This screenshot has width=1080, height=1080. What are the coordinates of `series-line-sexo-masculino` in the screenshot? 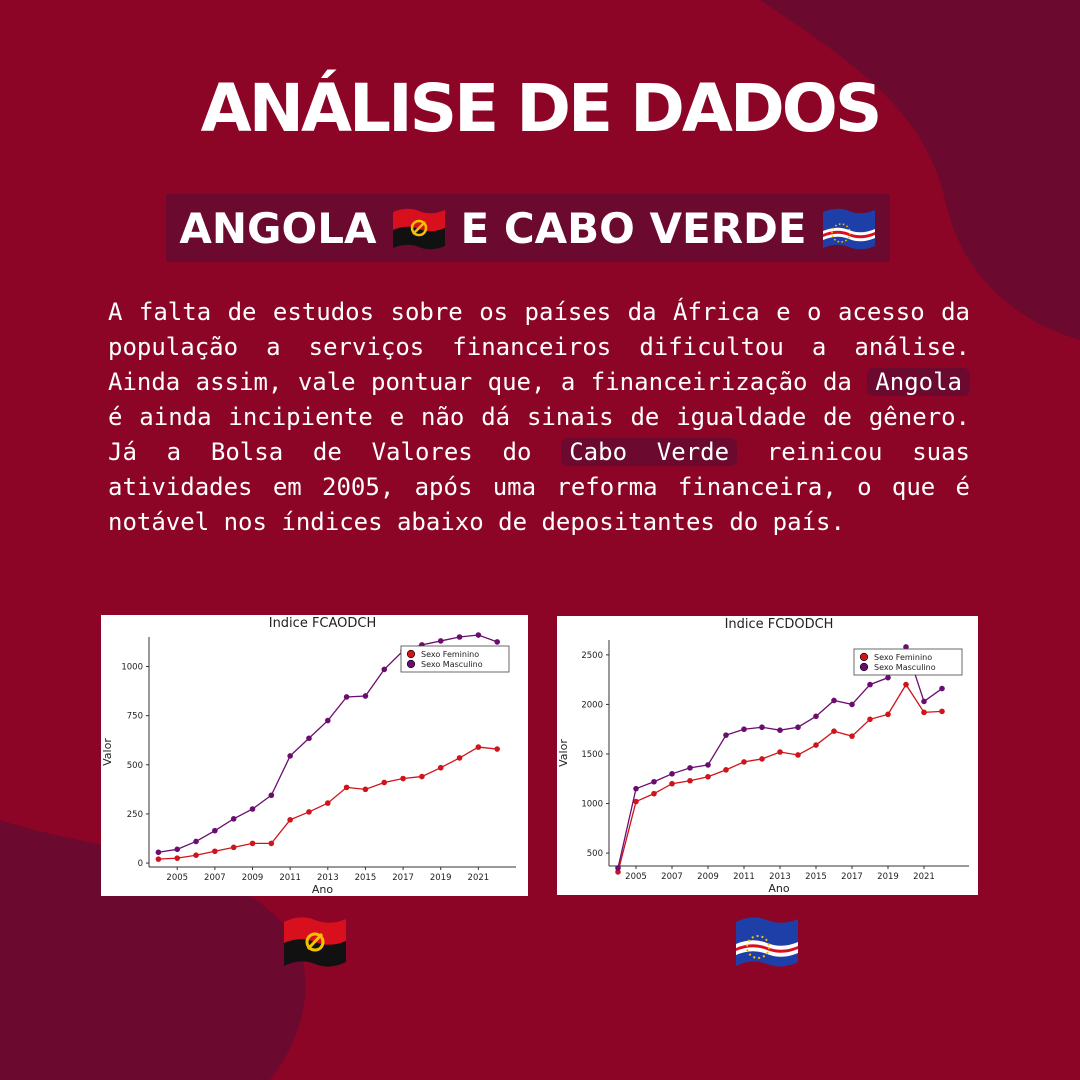 It's located at (780, 757).